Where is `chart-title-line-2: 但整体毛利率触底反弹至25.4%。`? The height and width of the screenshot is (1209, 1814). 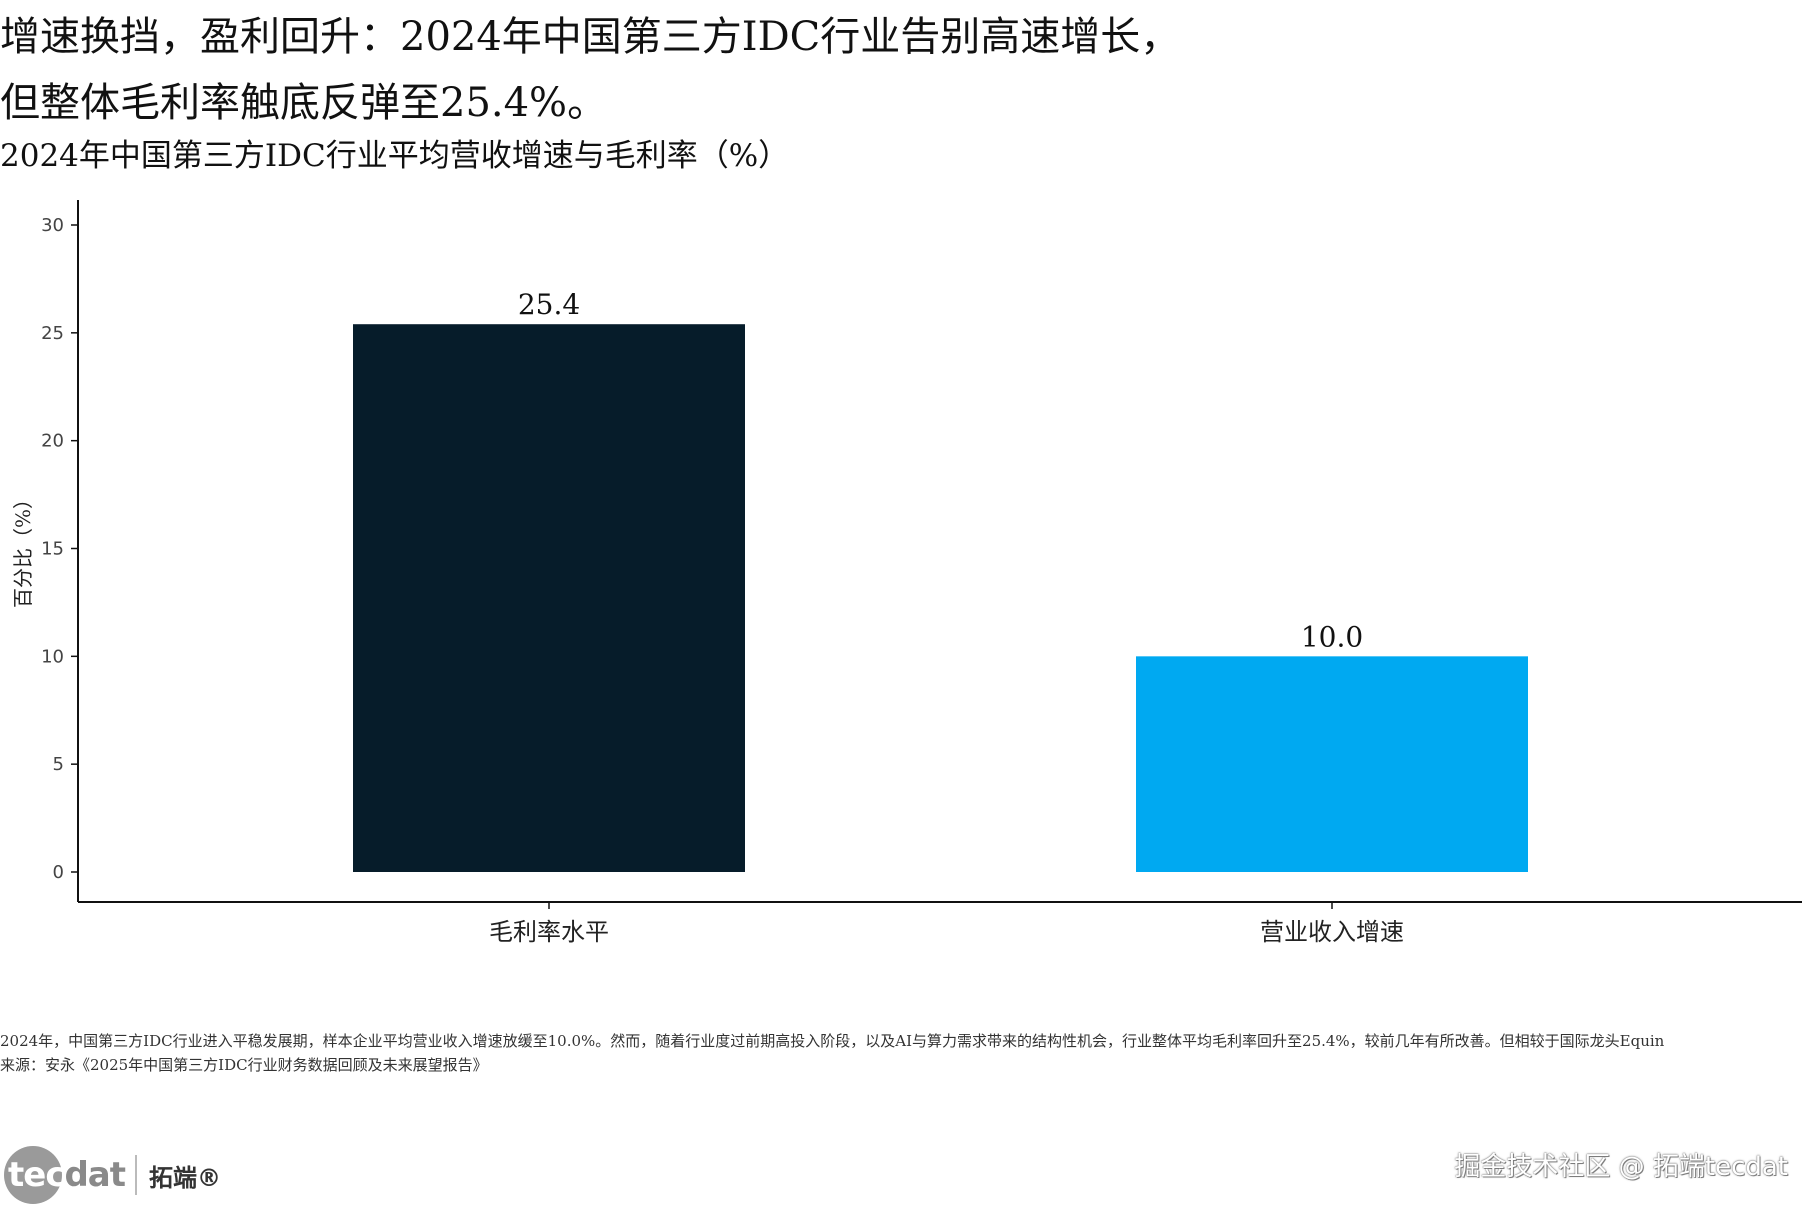
chart-title-line-2: 但整体毛利率触底反弹至25.4%。 is located at coordinates (304, 103).